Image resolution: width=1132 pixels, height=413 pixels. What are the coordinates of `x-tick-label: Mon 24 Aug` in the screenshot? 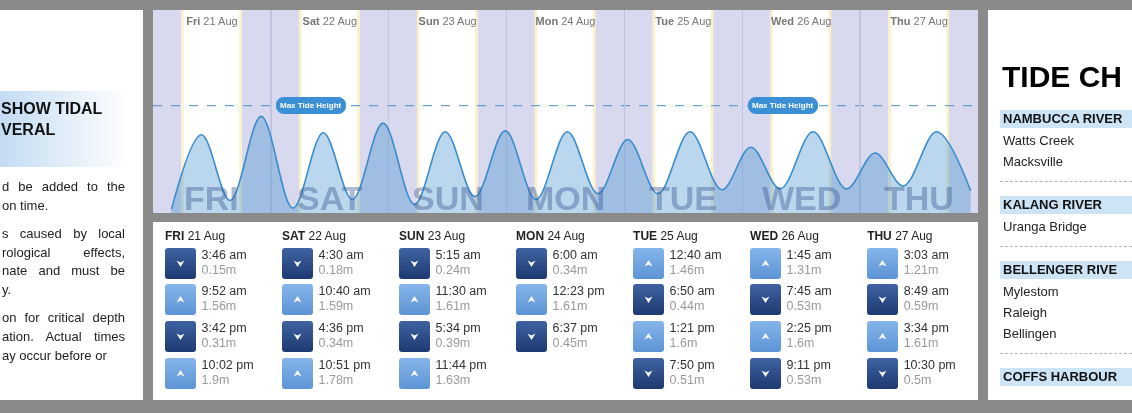 It's located at (565, 20).